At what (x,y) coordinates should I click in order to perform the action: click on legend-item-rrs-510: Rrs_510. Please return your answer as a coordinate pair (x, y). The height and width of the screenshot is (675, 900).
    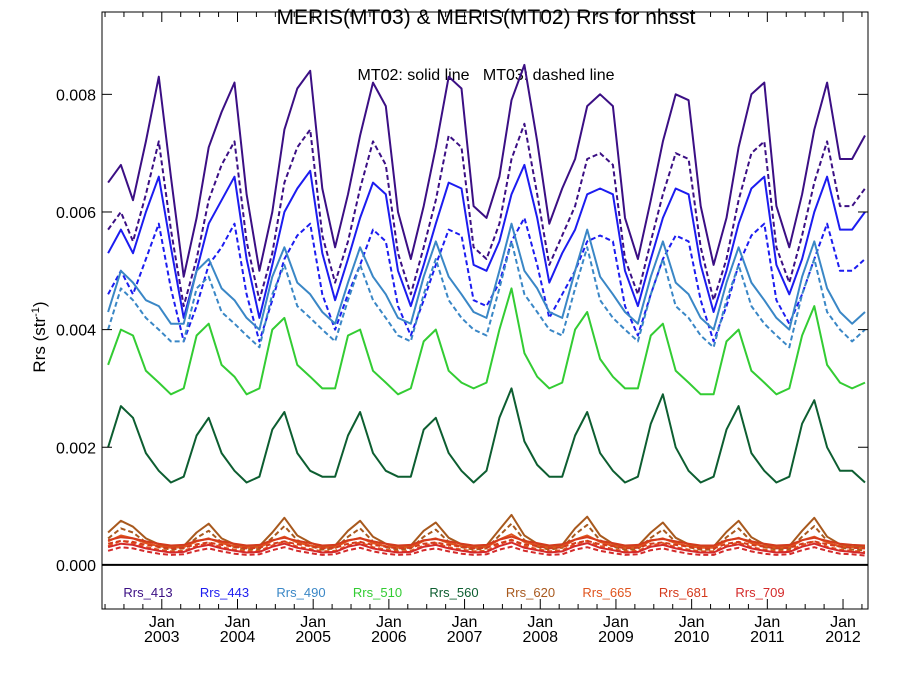
    Looking at the image, I should click on (377, 592).